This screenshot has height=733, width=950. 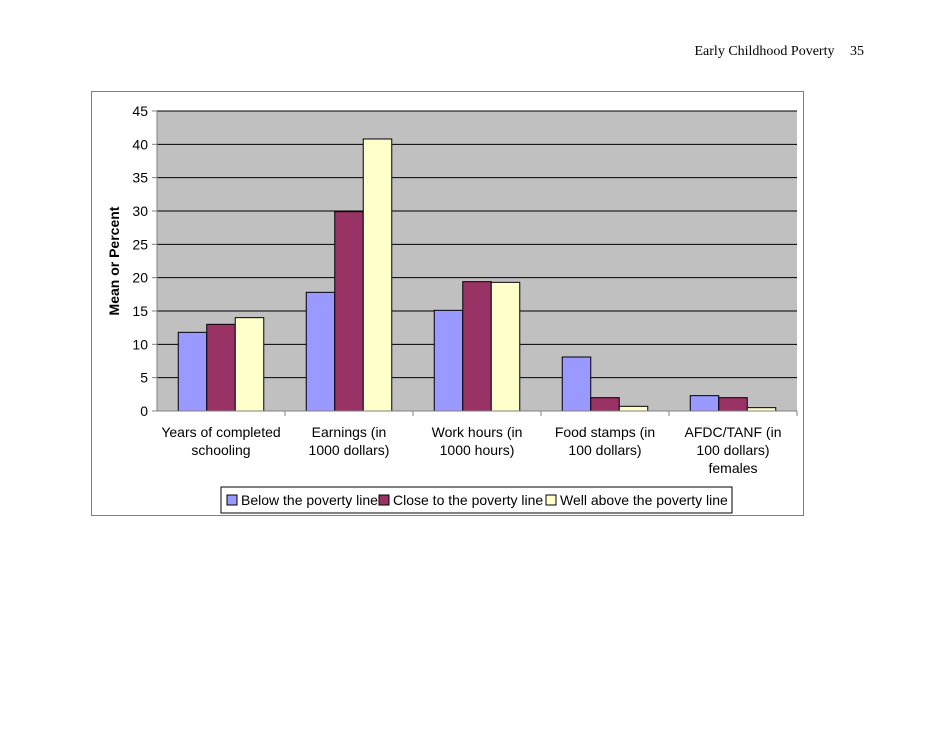 I want to click on y-tick-label: 25, so click(x=140, y=244).